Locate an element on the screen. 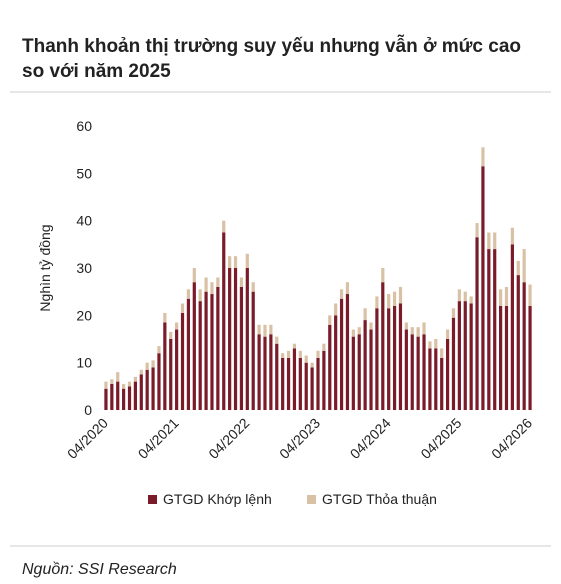 This screenshot has height=584, width=561. x-tick-label: 04/2020 is located at coordinates (87, 438).